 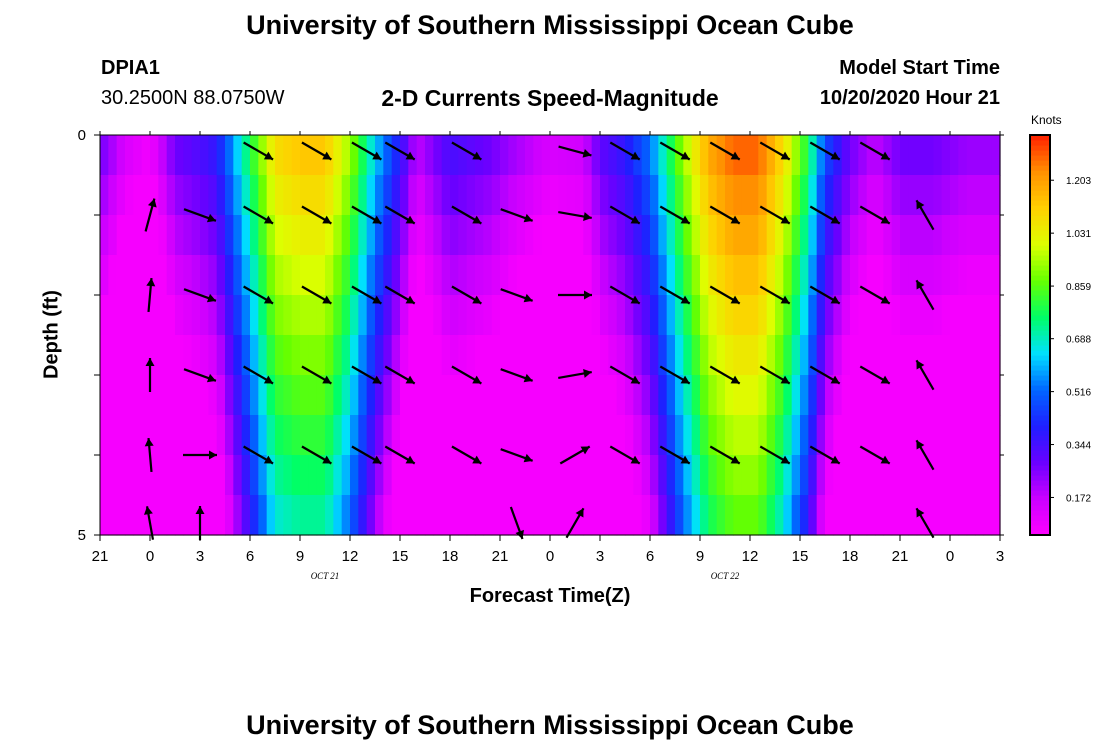 What do you see at coordinates (1078, 181) in the screenshot?
I see `colorbar-tick-label: 1.203` at bounding box center [1078, 181].